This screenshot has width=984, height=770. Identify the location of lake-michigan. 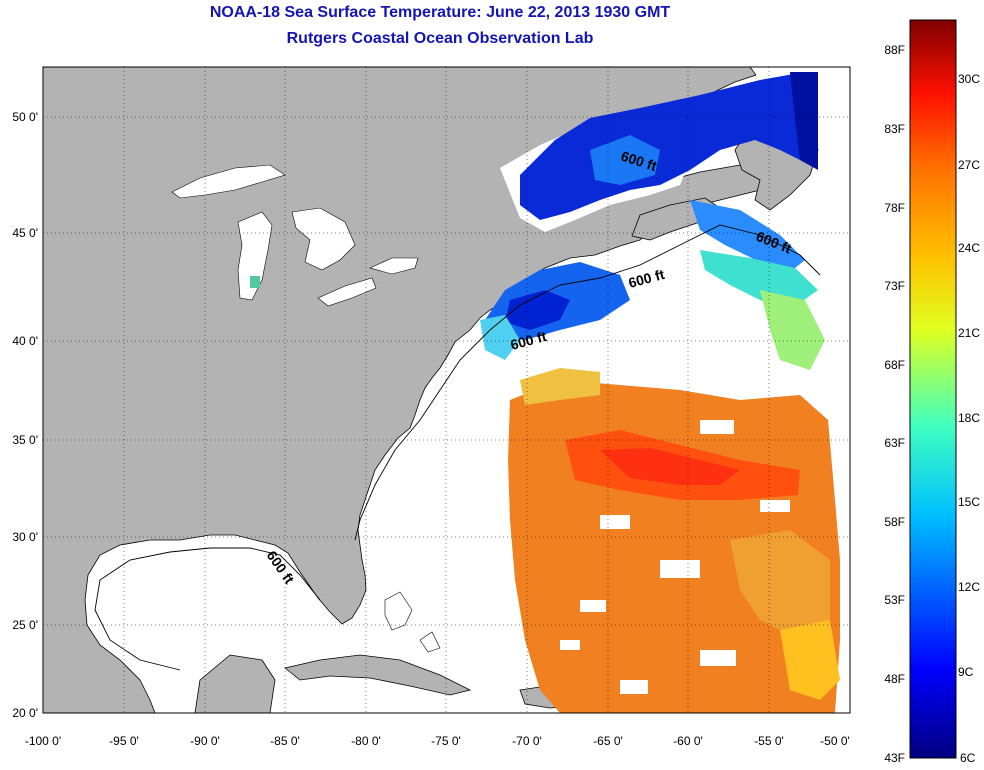
(255, 256).